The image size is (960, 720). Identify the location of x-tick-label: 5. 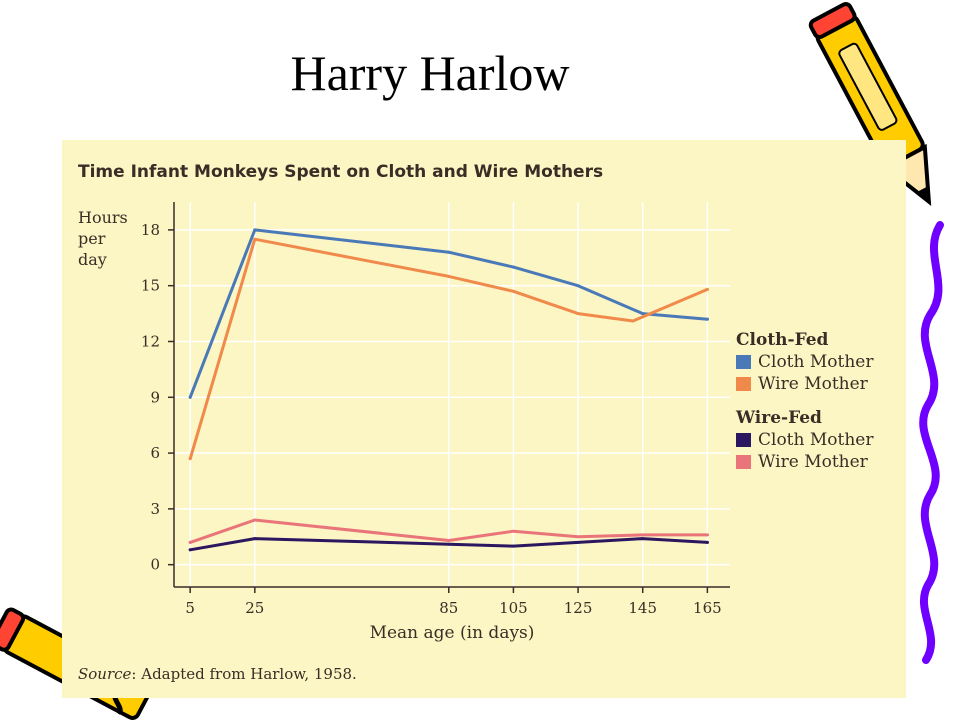
(190, 608).